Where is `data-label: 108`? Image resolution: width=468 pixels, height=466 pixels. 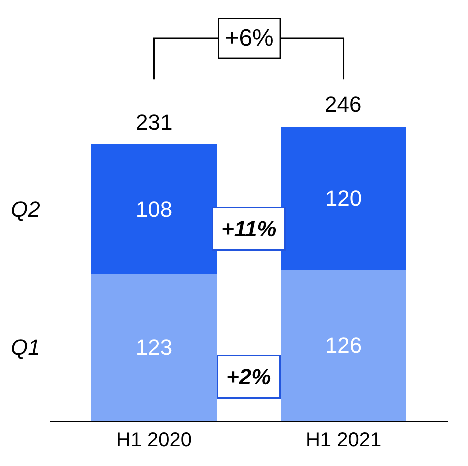 data-label: 108 is located at coordinates (154, 209).